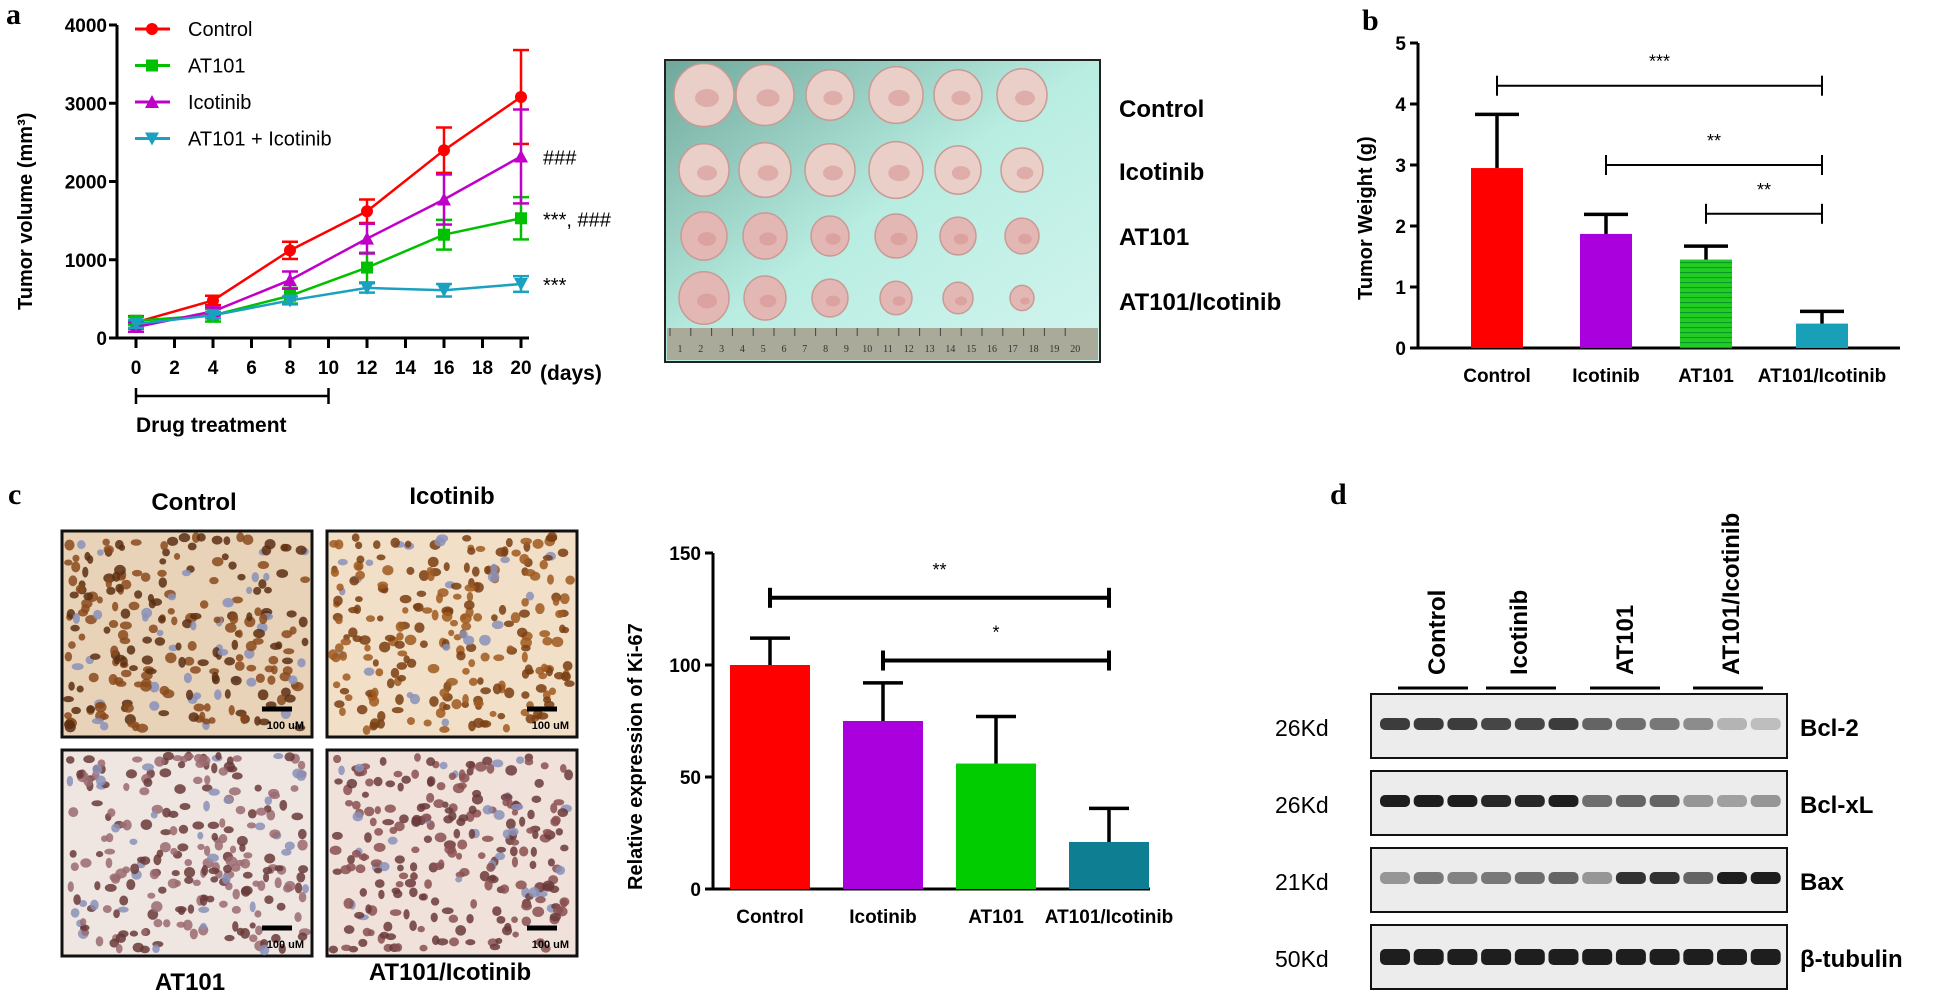 The image size is (1949, 994). What do you see at coordinates (1400, 288) in the screenshot?
I see `y-tick-label: 1` at bounding box center [1400, 288].